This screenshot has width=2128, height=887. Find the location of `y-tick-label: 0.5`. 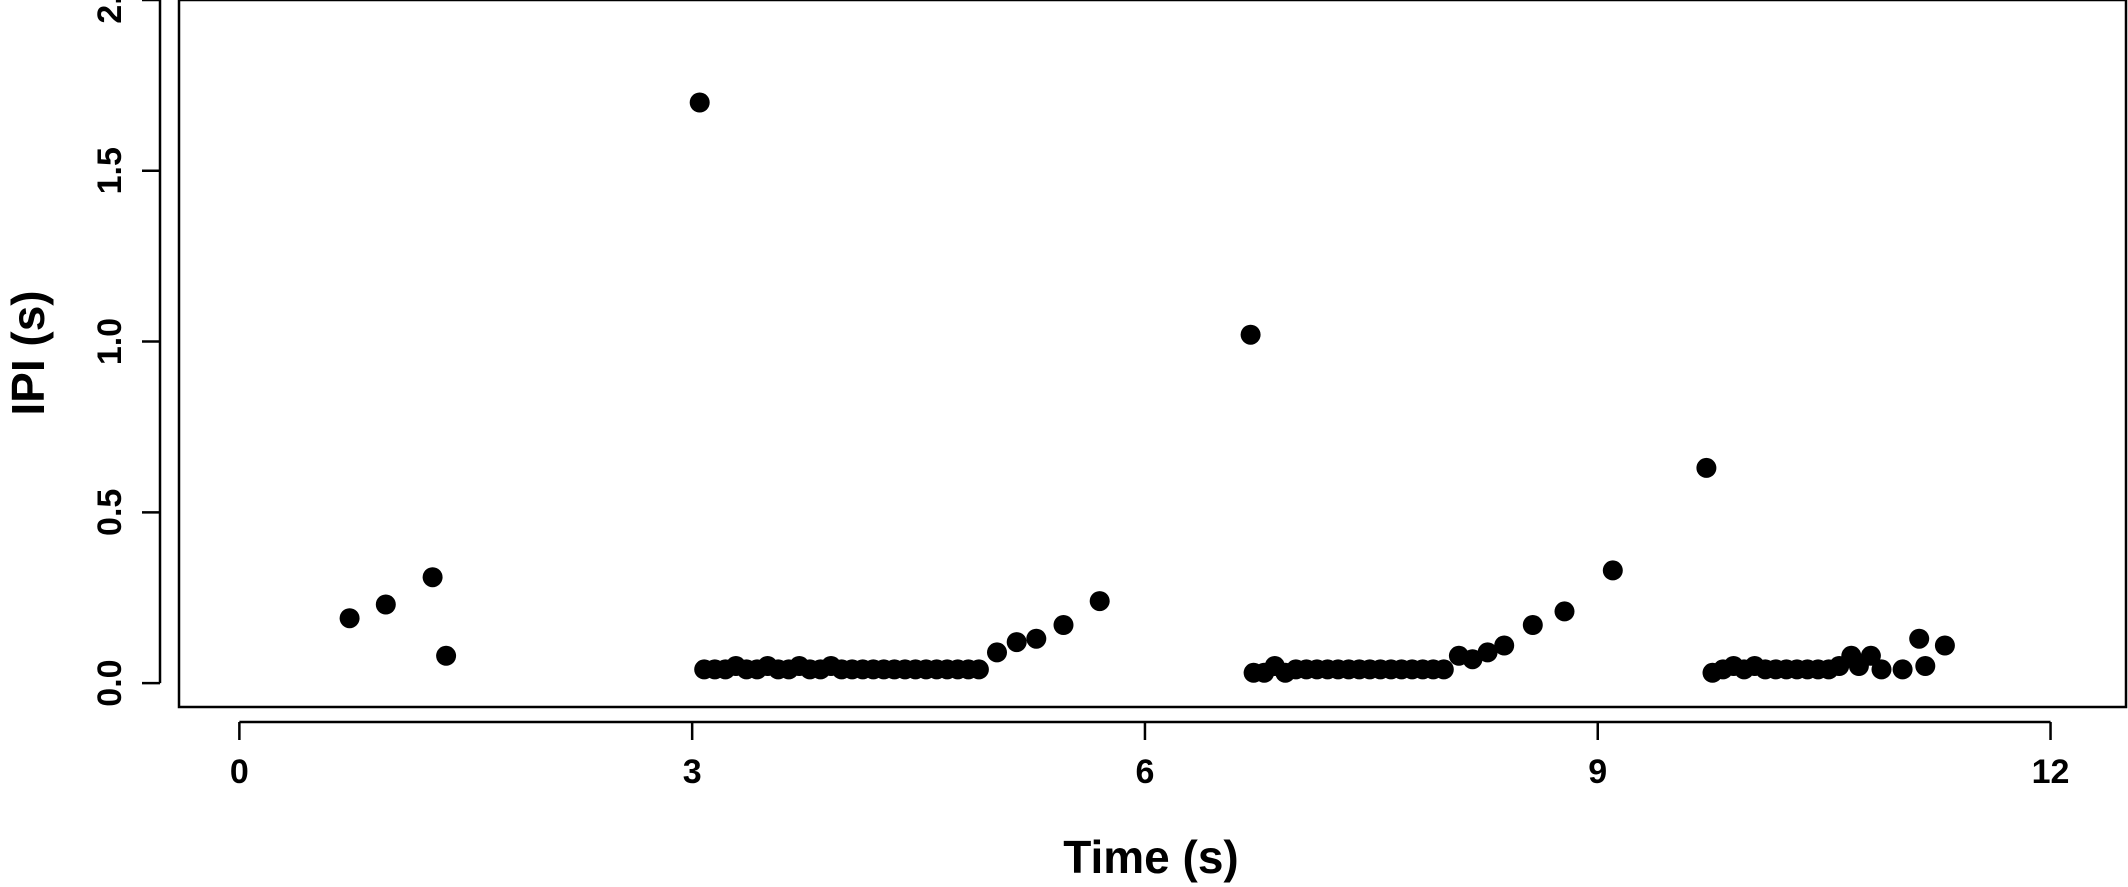

y-tick-label: 0.5 is located at coordinates (110, 512).